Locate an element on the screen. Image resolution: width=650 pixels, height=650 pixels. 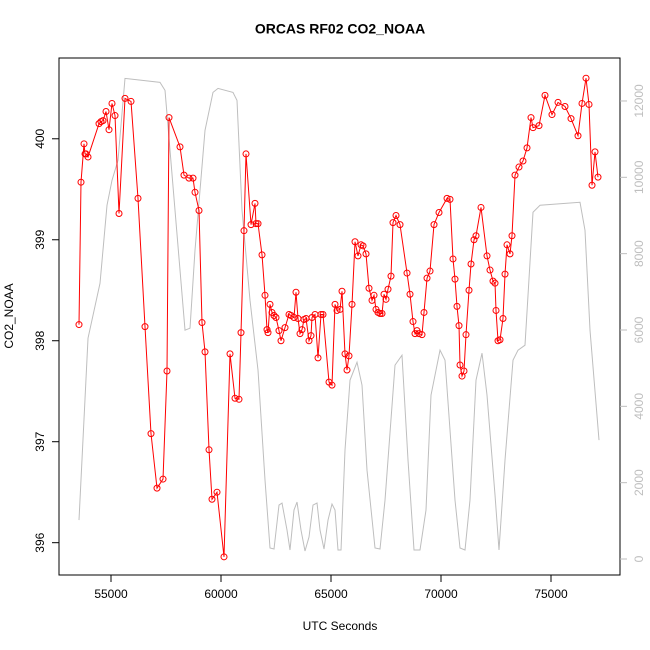
y-tick-label: 397 is located at coordinates (40, 441).